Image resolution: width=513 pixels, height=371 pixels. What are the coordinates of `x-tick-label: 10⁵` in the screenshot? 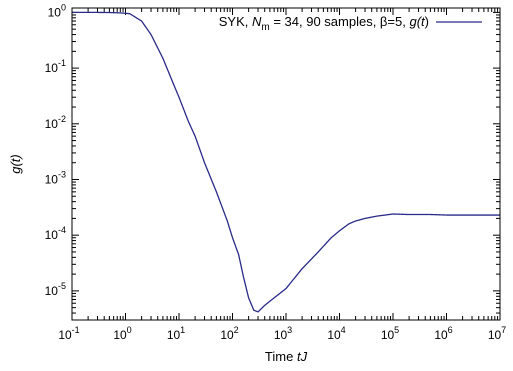 It's located at (390, 333).